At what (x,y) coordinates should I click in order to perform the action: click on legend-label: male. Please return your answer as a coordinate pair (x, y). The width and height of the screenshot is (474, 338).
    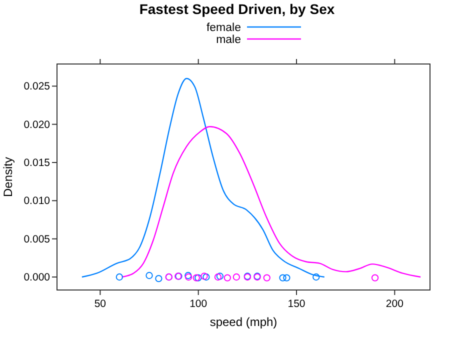
    Looking at the image, I should click on (228, 40).